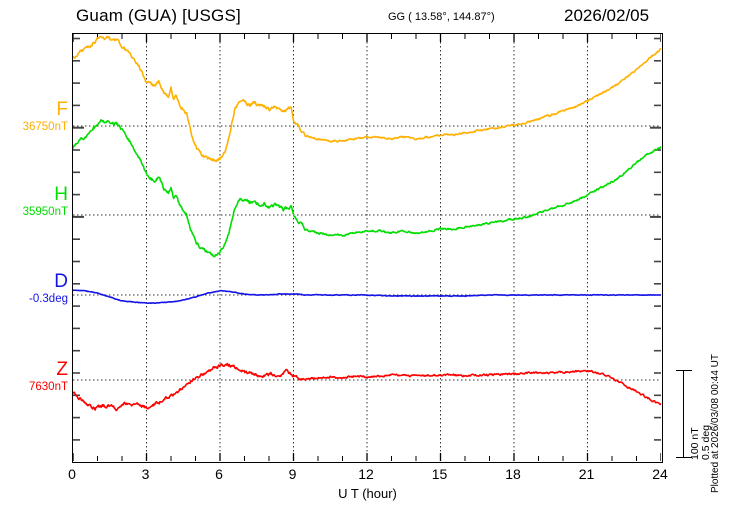 The width and height of the screenshot is (730, 520). What do you see at coordinates (367, 493) in the screenshot?
I see `x-axis-title: U T (hour)` at bounding box center [367, 493].